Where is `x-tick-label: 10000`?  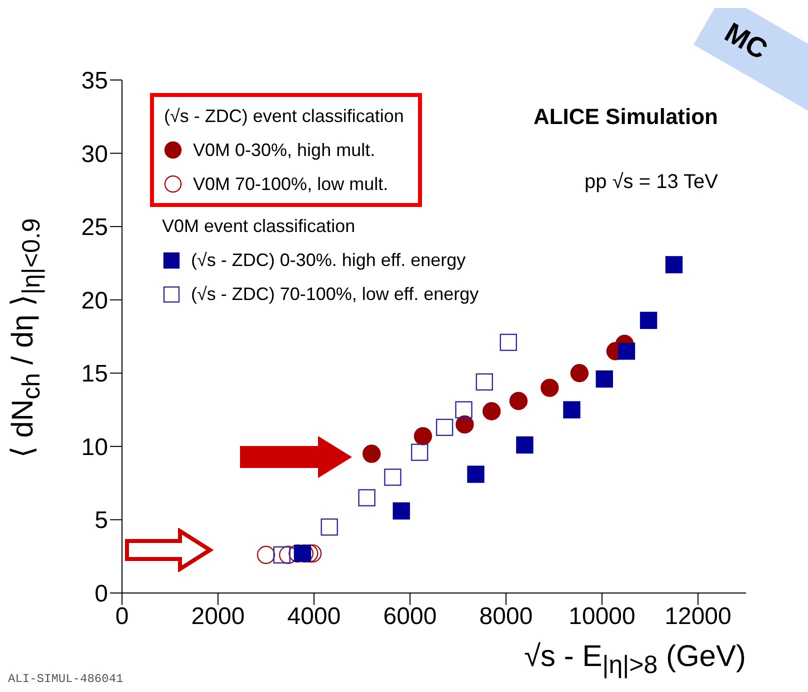
x-tick-label: 10000 is located at coordinates (602, 616).